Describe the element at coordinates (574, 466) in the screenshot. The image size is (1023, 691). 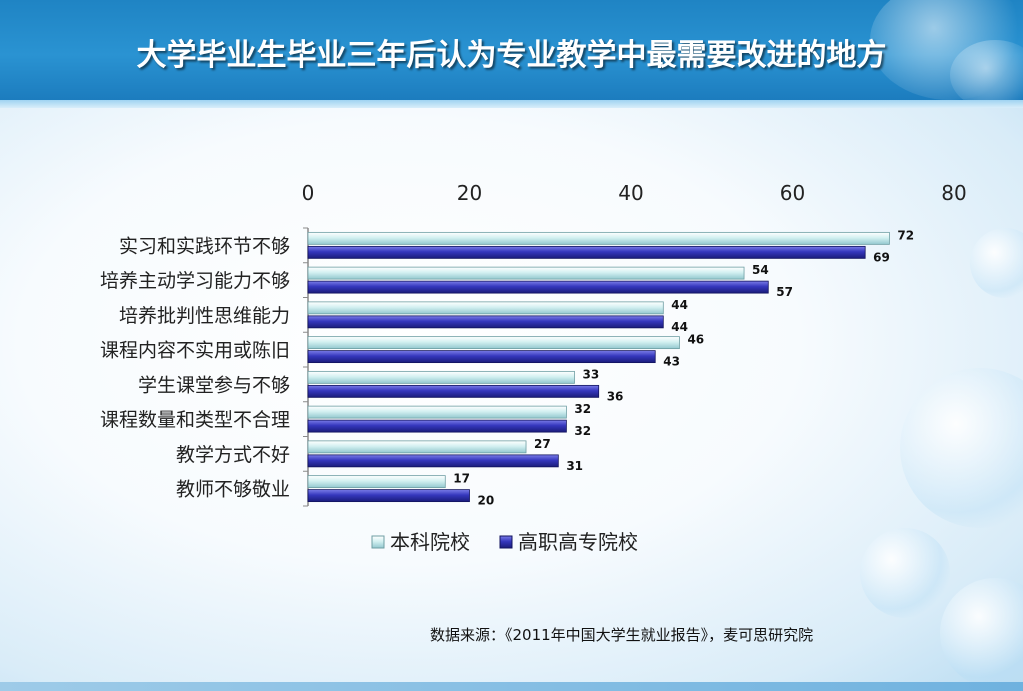
I see `data-label: 31` at that location.